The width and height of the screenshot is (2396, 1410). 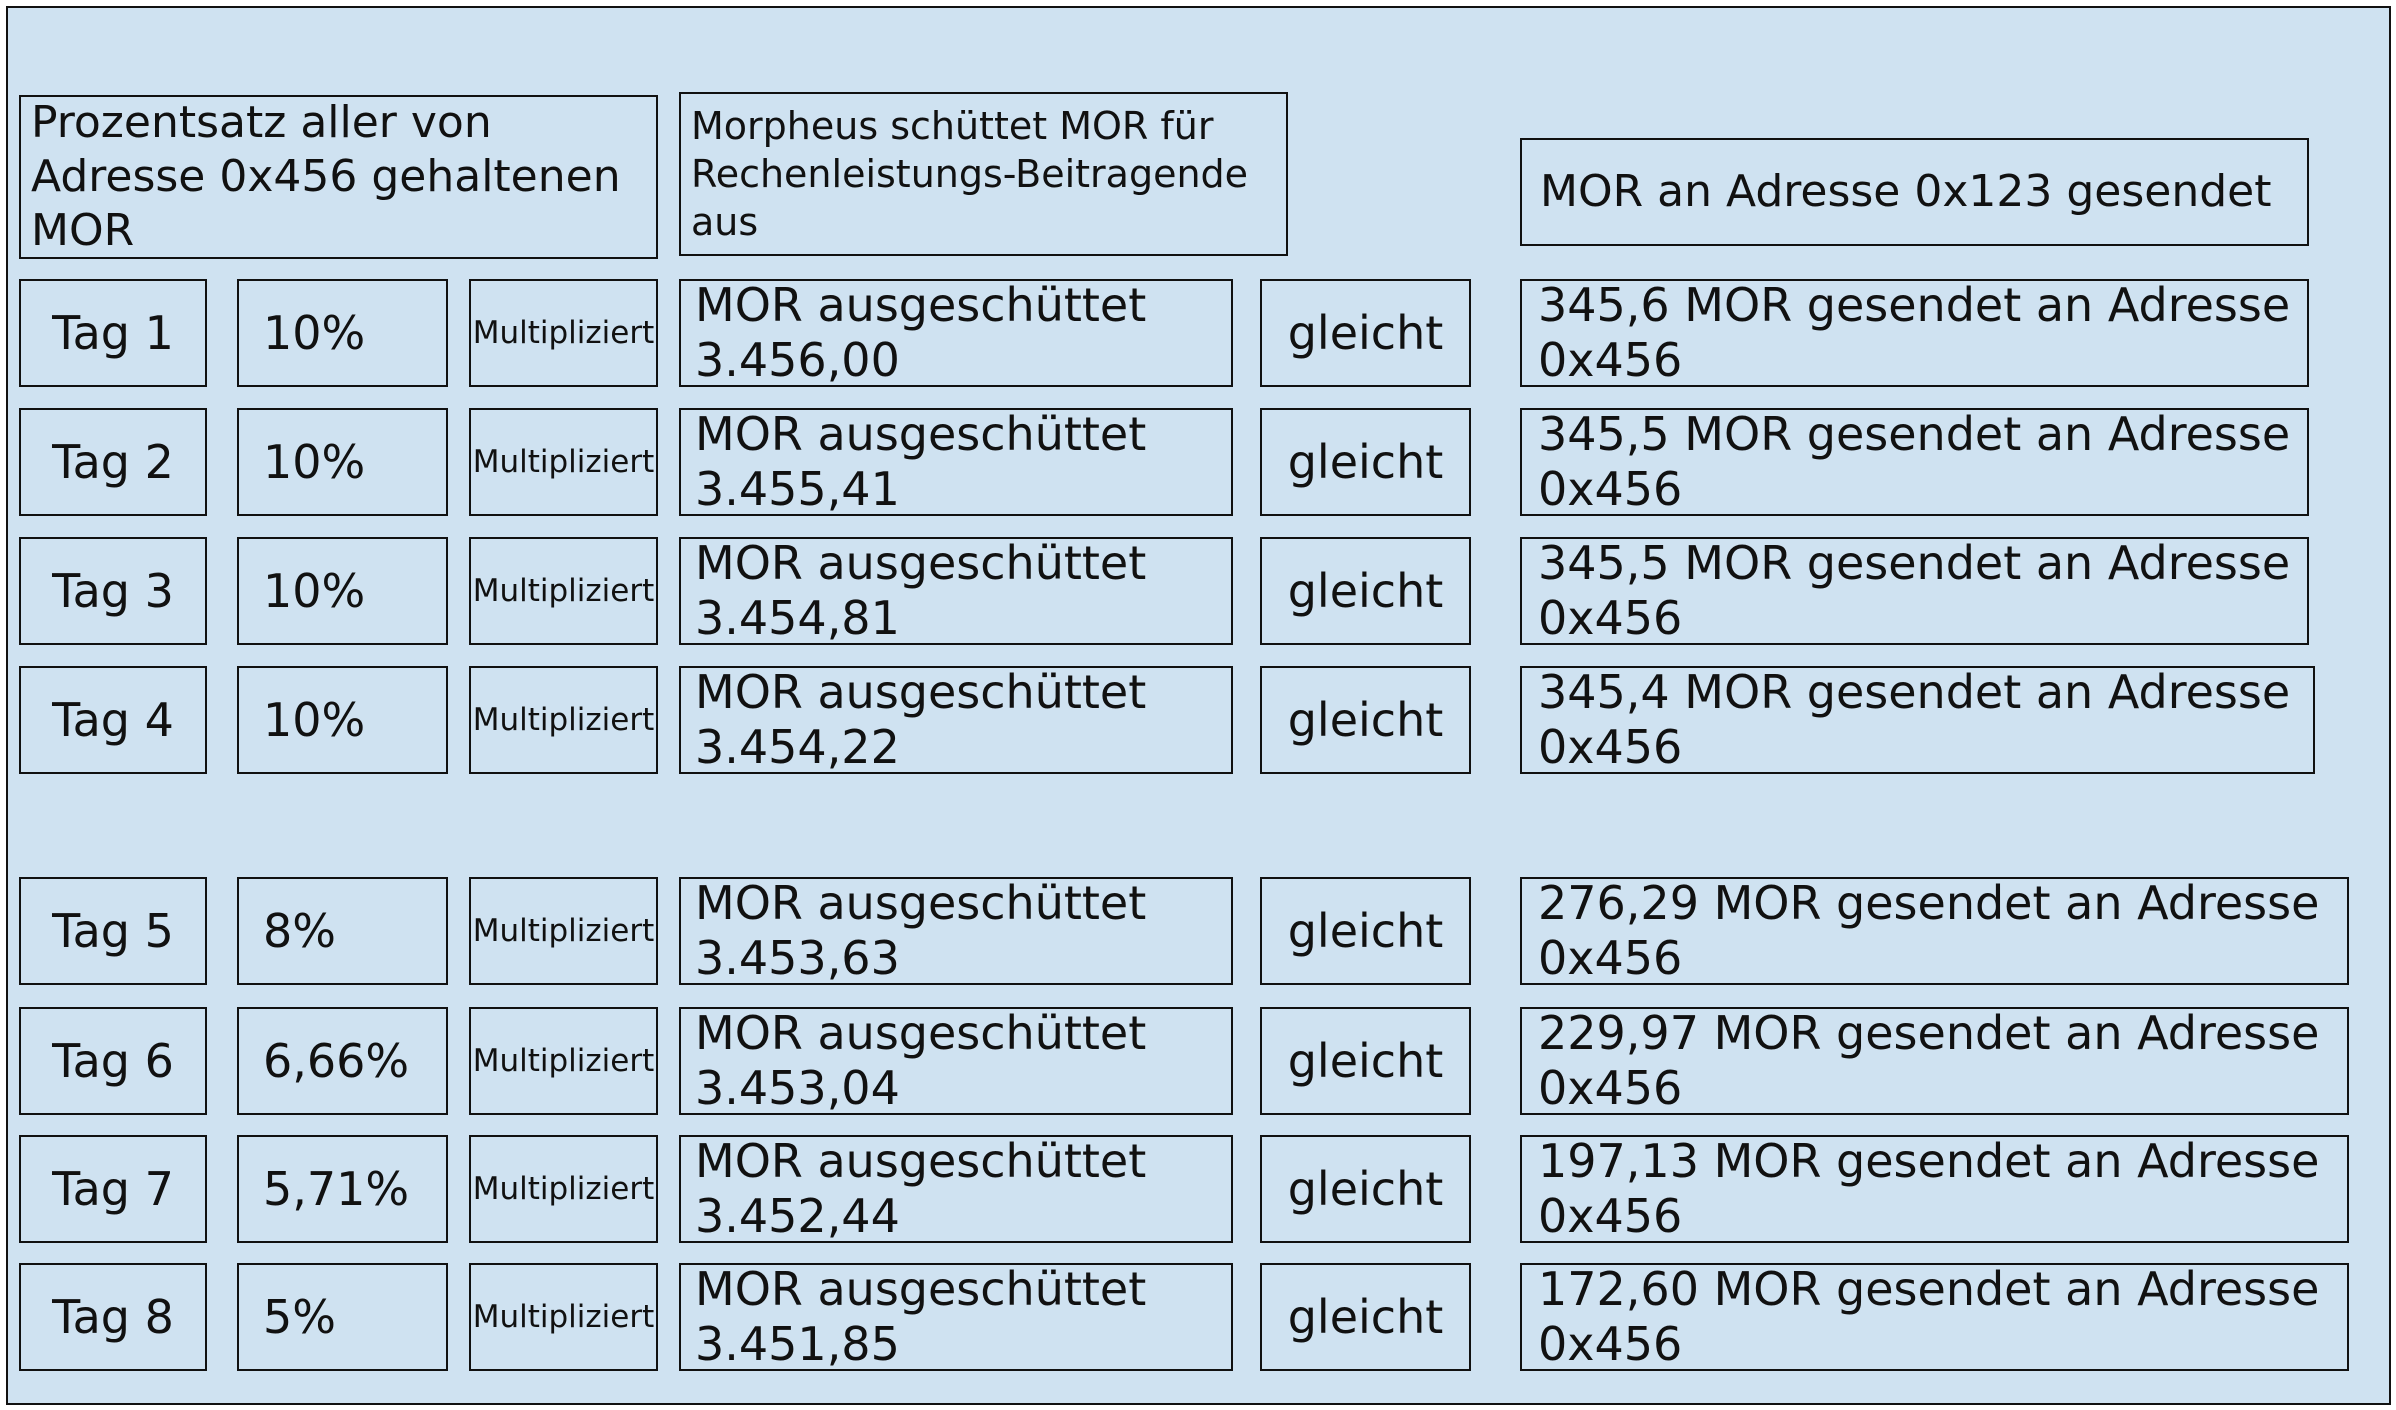 I want to click on day-label-box: Tag 4, so click(x=113, y=720).